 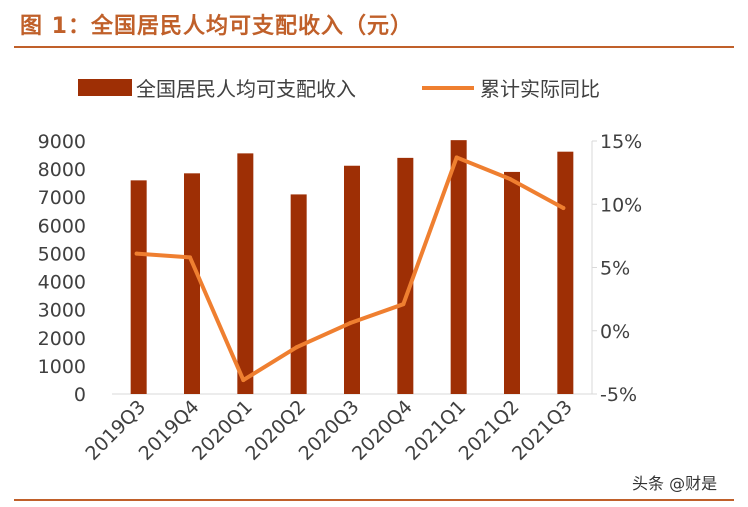 I want to click on left-tick-label: 5000, so click(x=62, y=254).